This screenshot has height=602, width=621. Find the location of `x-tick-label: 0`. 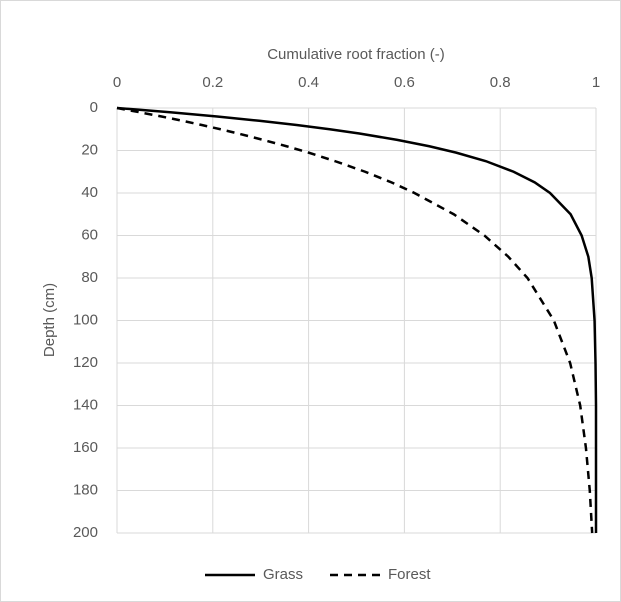

x-tick-label: 0 is located at coordinates (117, 82).